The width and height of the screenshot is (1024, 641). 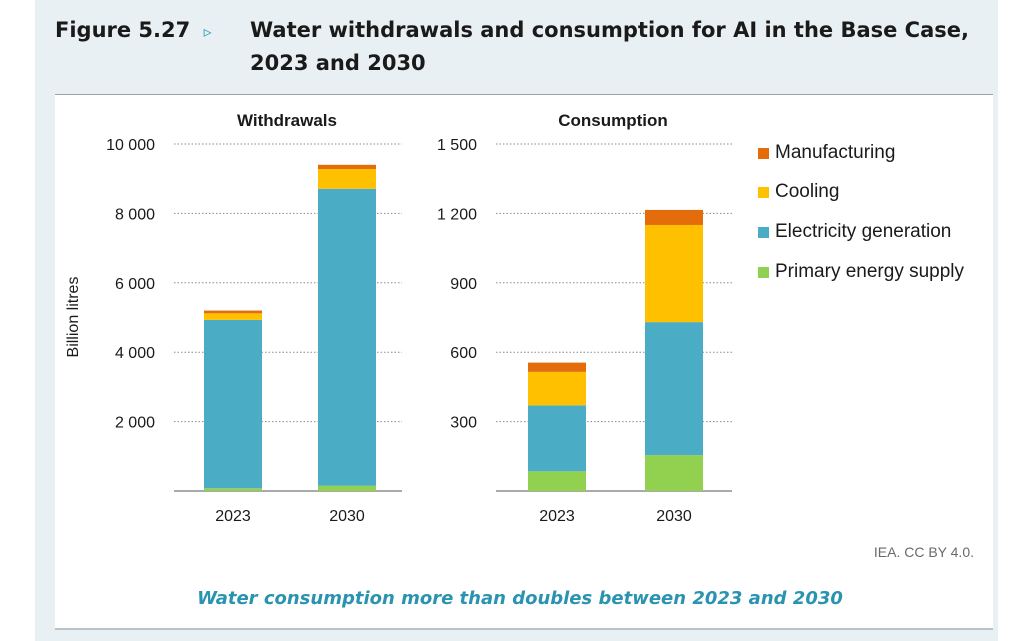 What do you see at coordinates (524, 629) in the screenshot?
I see `bottom-divider` at bounding box center [524, 629].